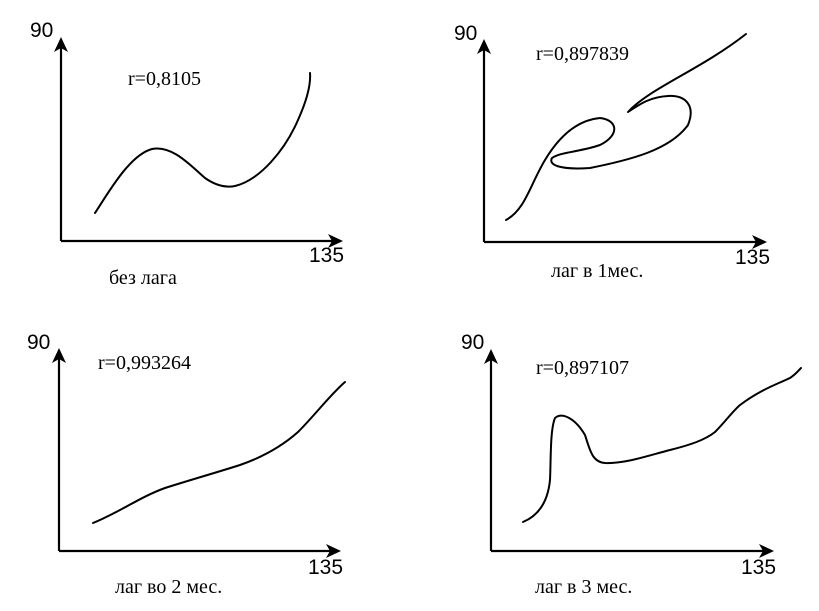  What do you see at coordinates (164, 79) in the screenshot?
I see `correlation-label: r=0,8105` at bounding box center [164, 79].